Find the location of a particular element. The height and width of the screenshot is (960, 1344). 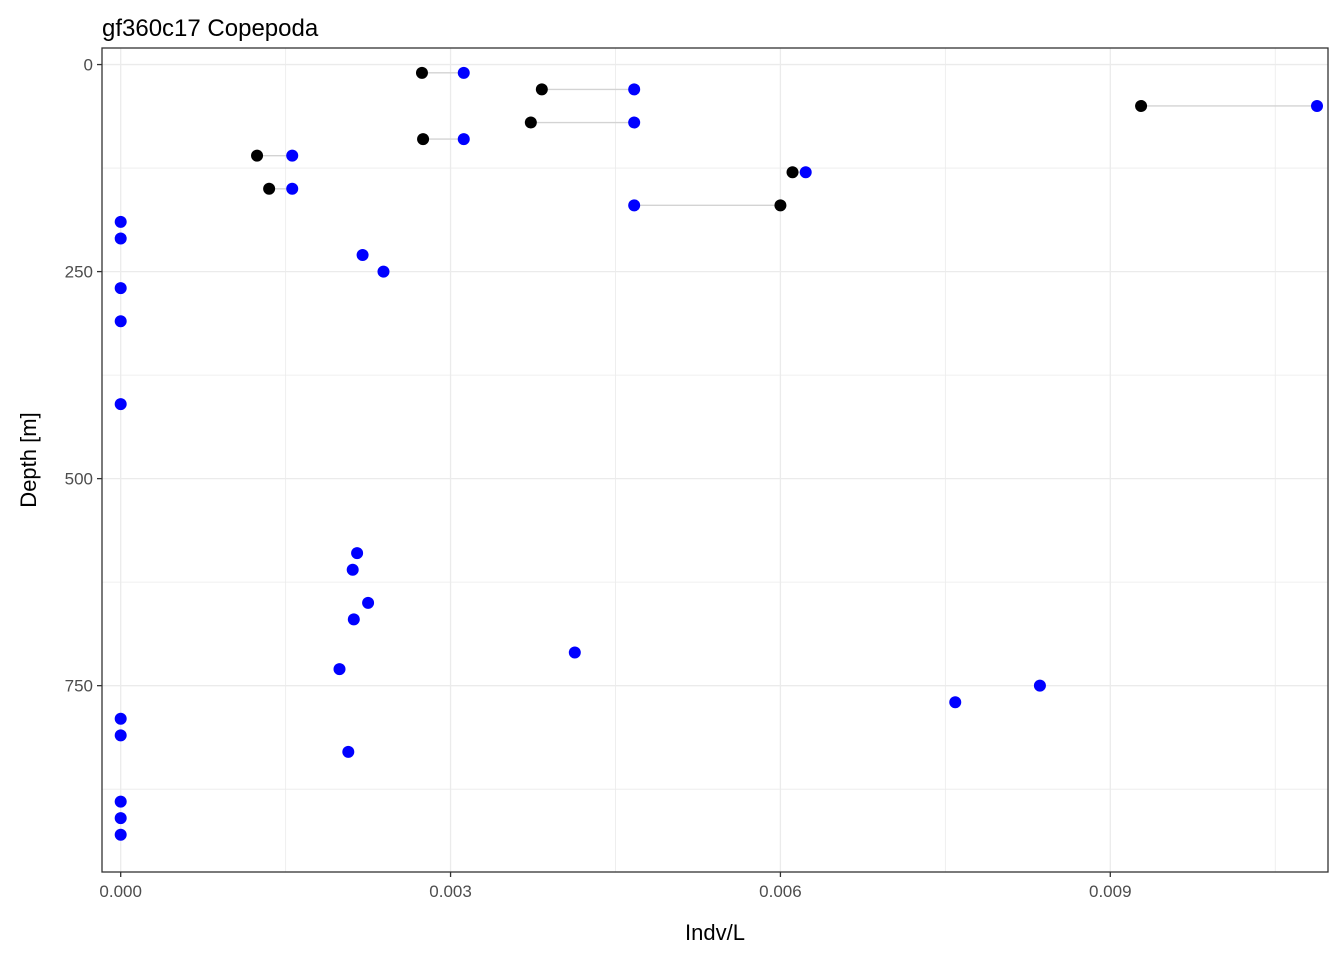

y-tick-label: 0 is located at coordinates (88, 65).